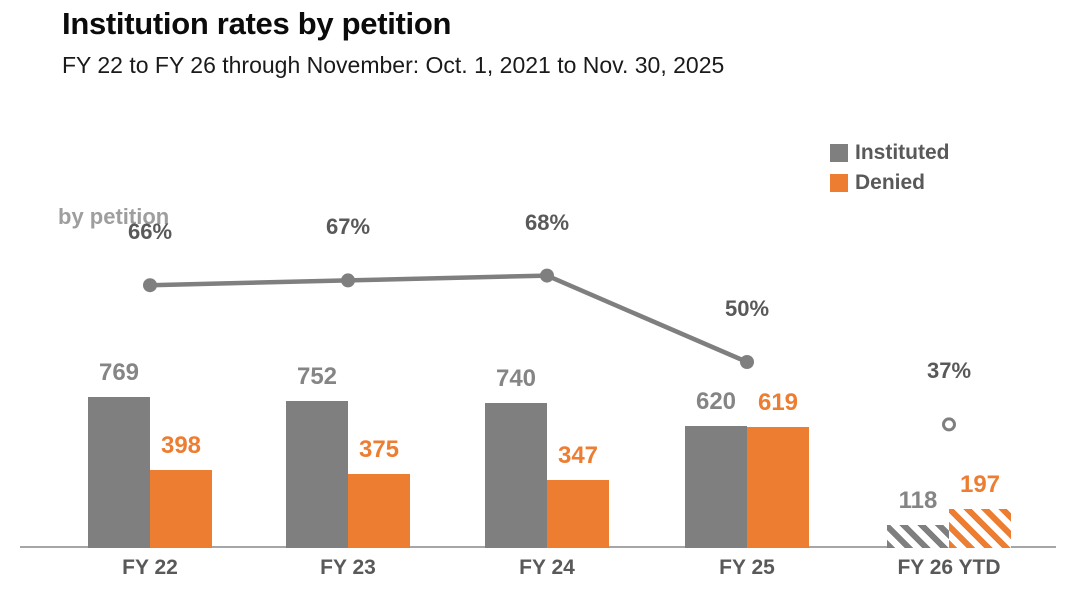 Image resolution: width=1070 pixels, height=590 pixels. I want to click on legend-label-denied: Denied, so click(890, 182).